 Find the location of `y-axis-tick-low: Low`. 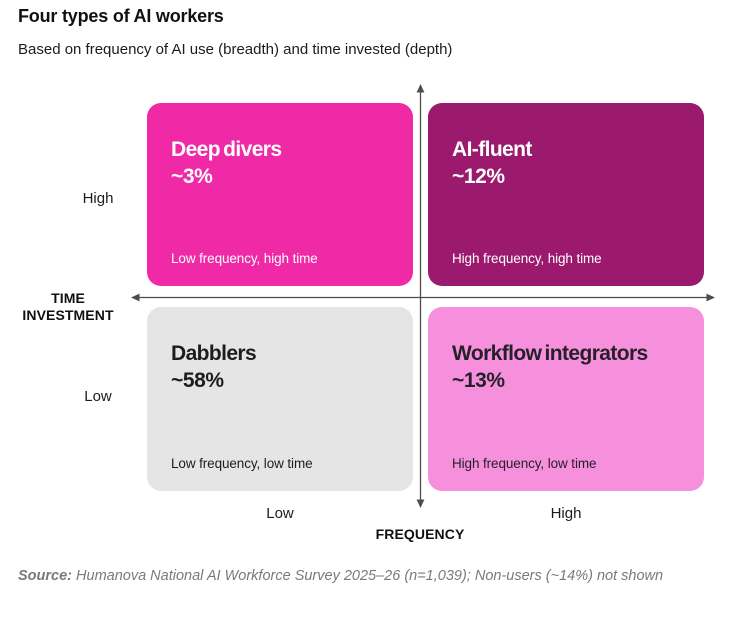

y-axis-tick-low: Low is located at coordinates (98, 396).